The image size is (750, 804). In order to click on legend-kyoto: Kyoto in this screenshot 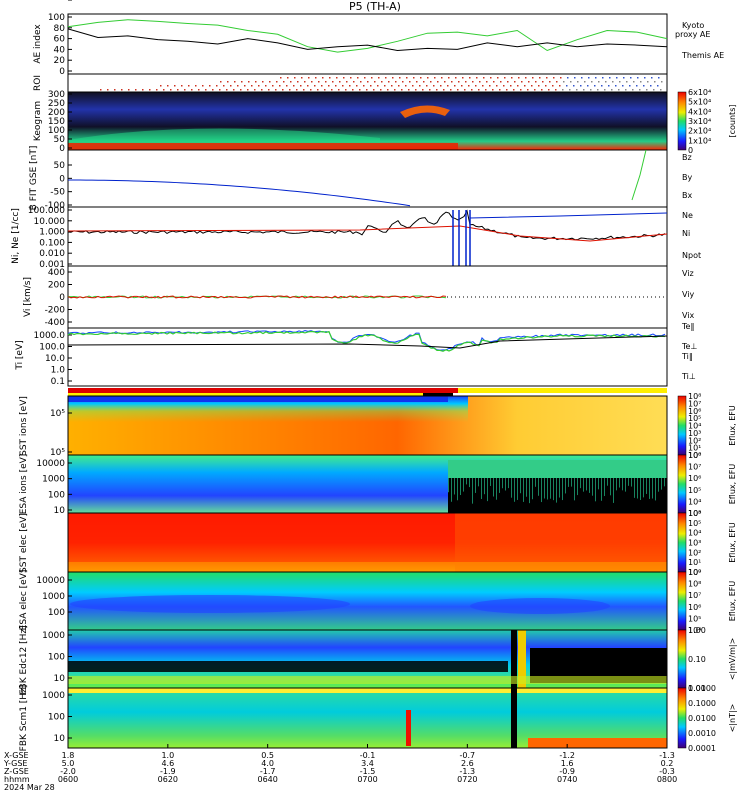, I will do `click(693, 25)`.